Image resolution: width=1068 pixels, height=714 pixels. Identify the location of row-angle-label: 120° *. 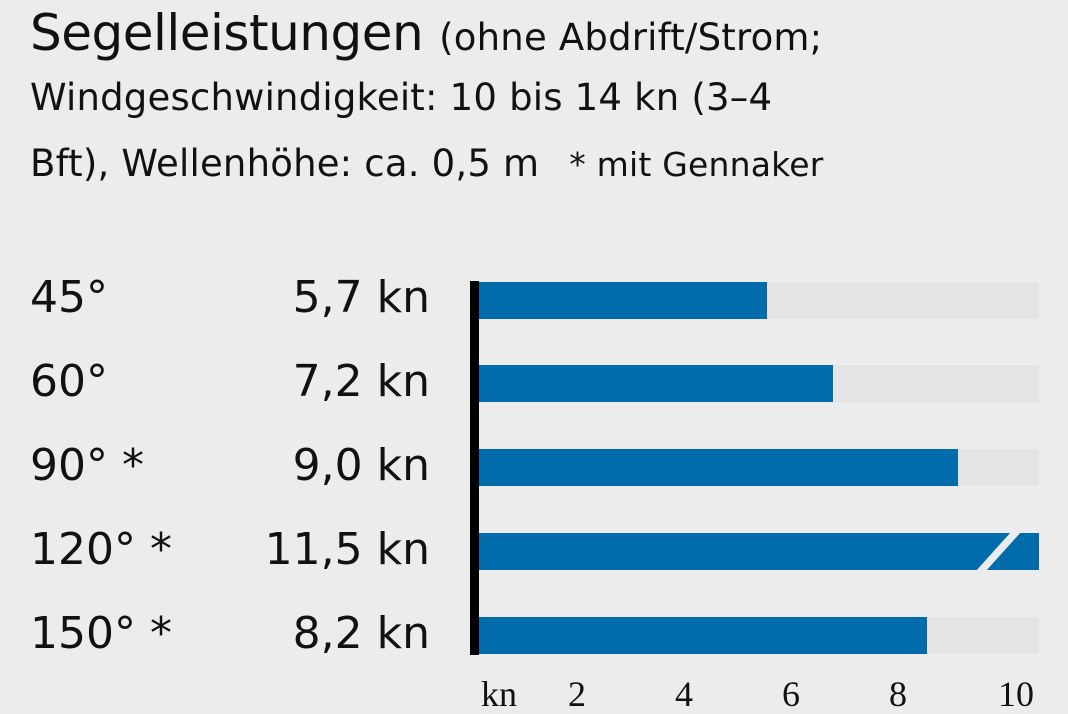
(101, 549).